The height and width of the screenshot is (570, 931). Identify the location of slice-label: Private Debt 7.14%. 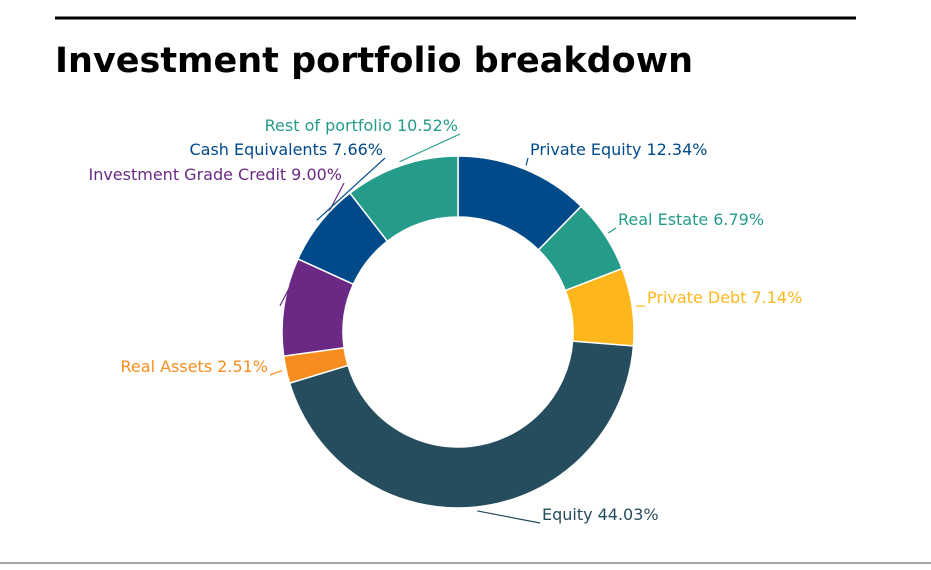
(724, 297).